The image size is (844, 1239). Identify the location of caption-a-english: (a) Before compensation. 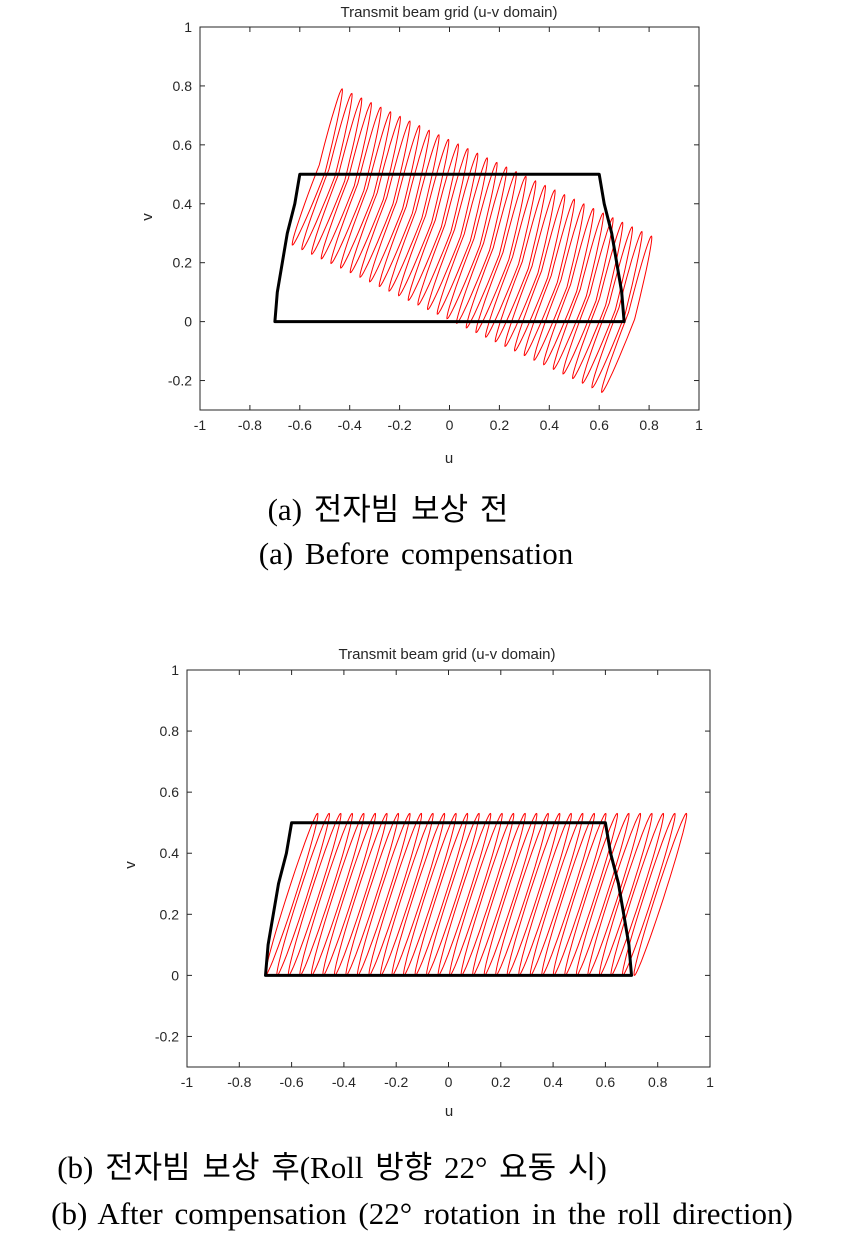
(416, 553).